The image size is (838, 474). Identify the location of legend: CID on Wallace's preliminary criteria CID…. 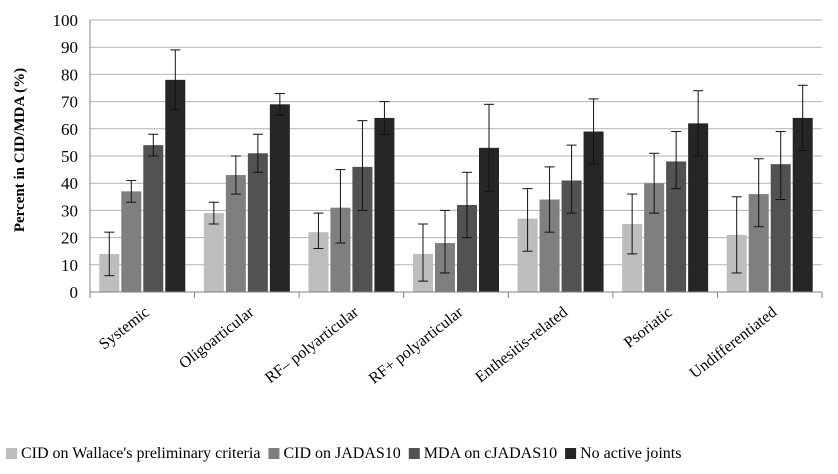
(343, 453).